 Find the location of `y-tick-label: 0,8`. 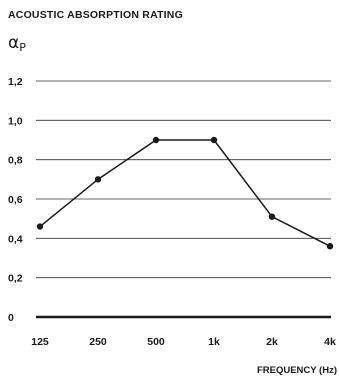

y-tick-label: 0,8 is located at coordinates (15, 161).